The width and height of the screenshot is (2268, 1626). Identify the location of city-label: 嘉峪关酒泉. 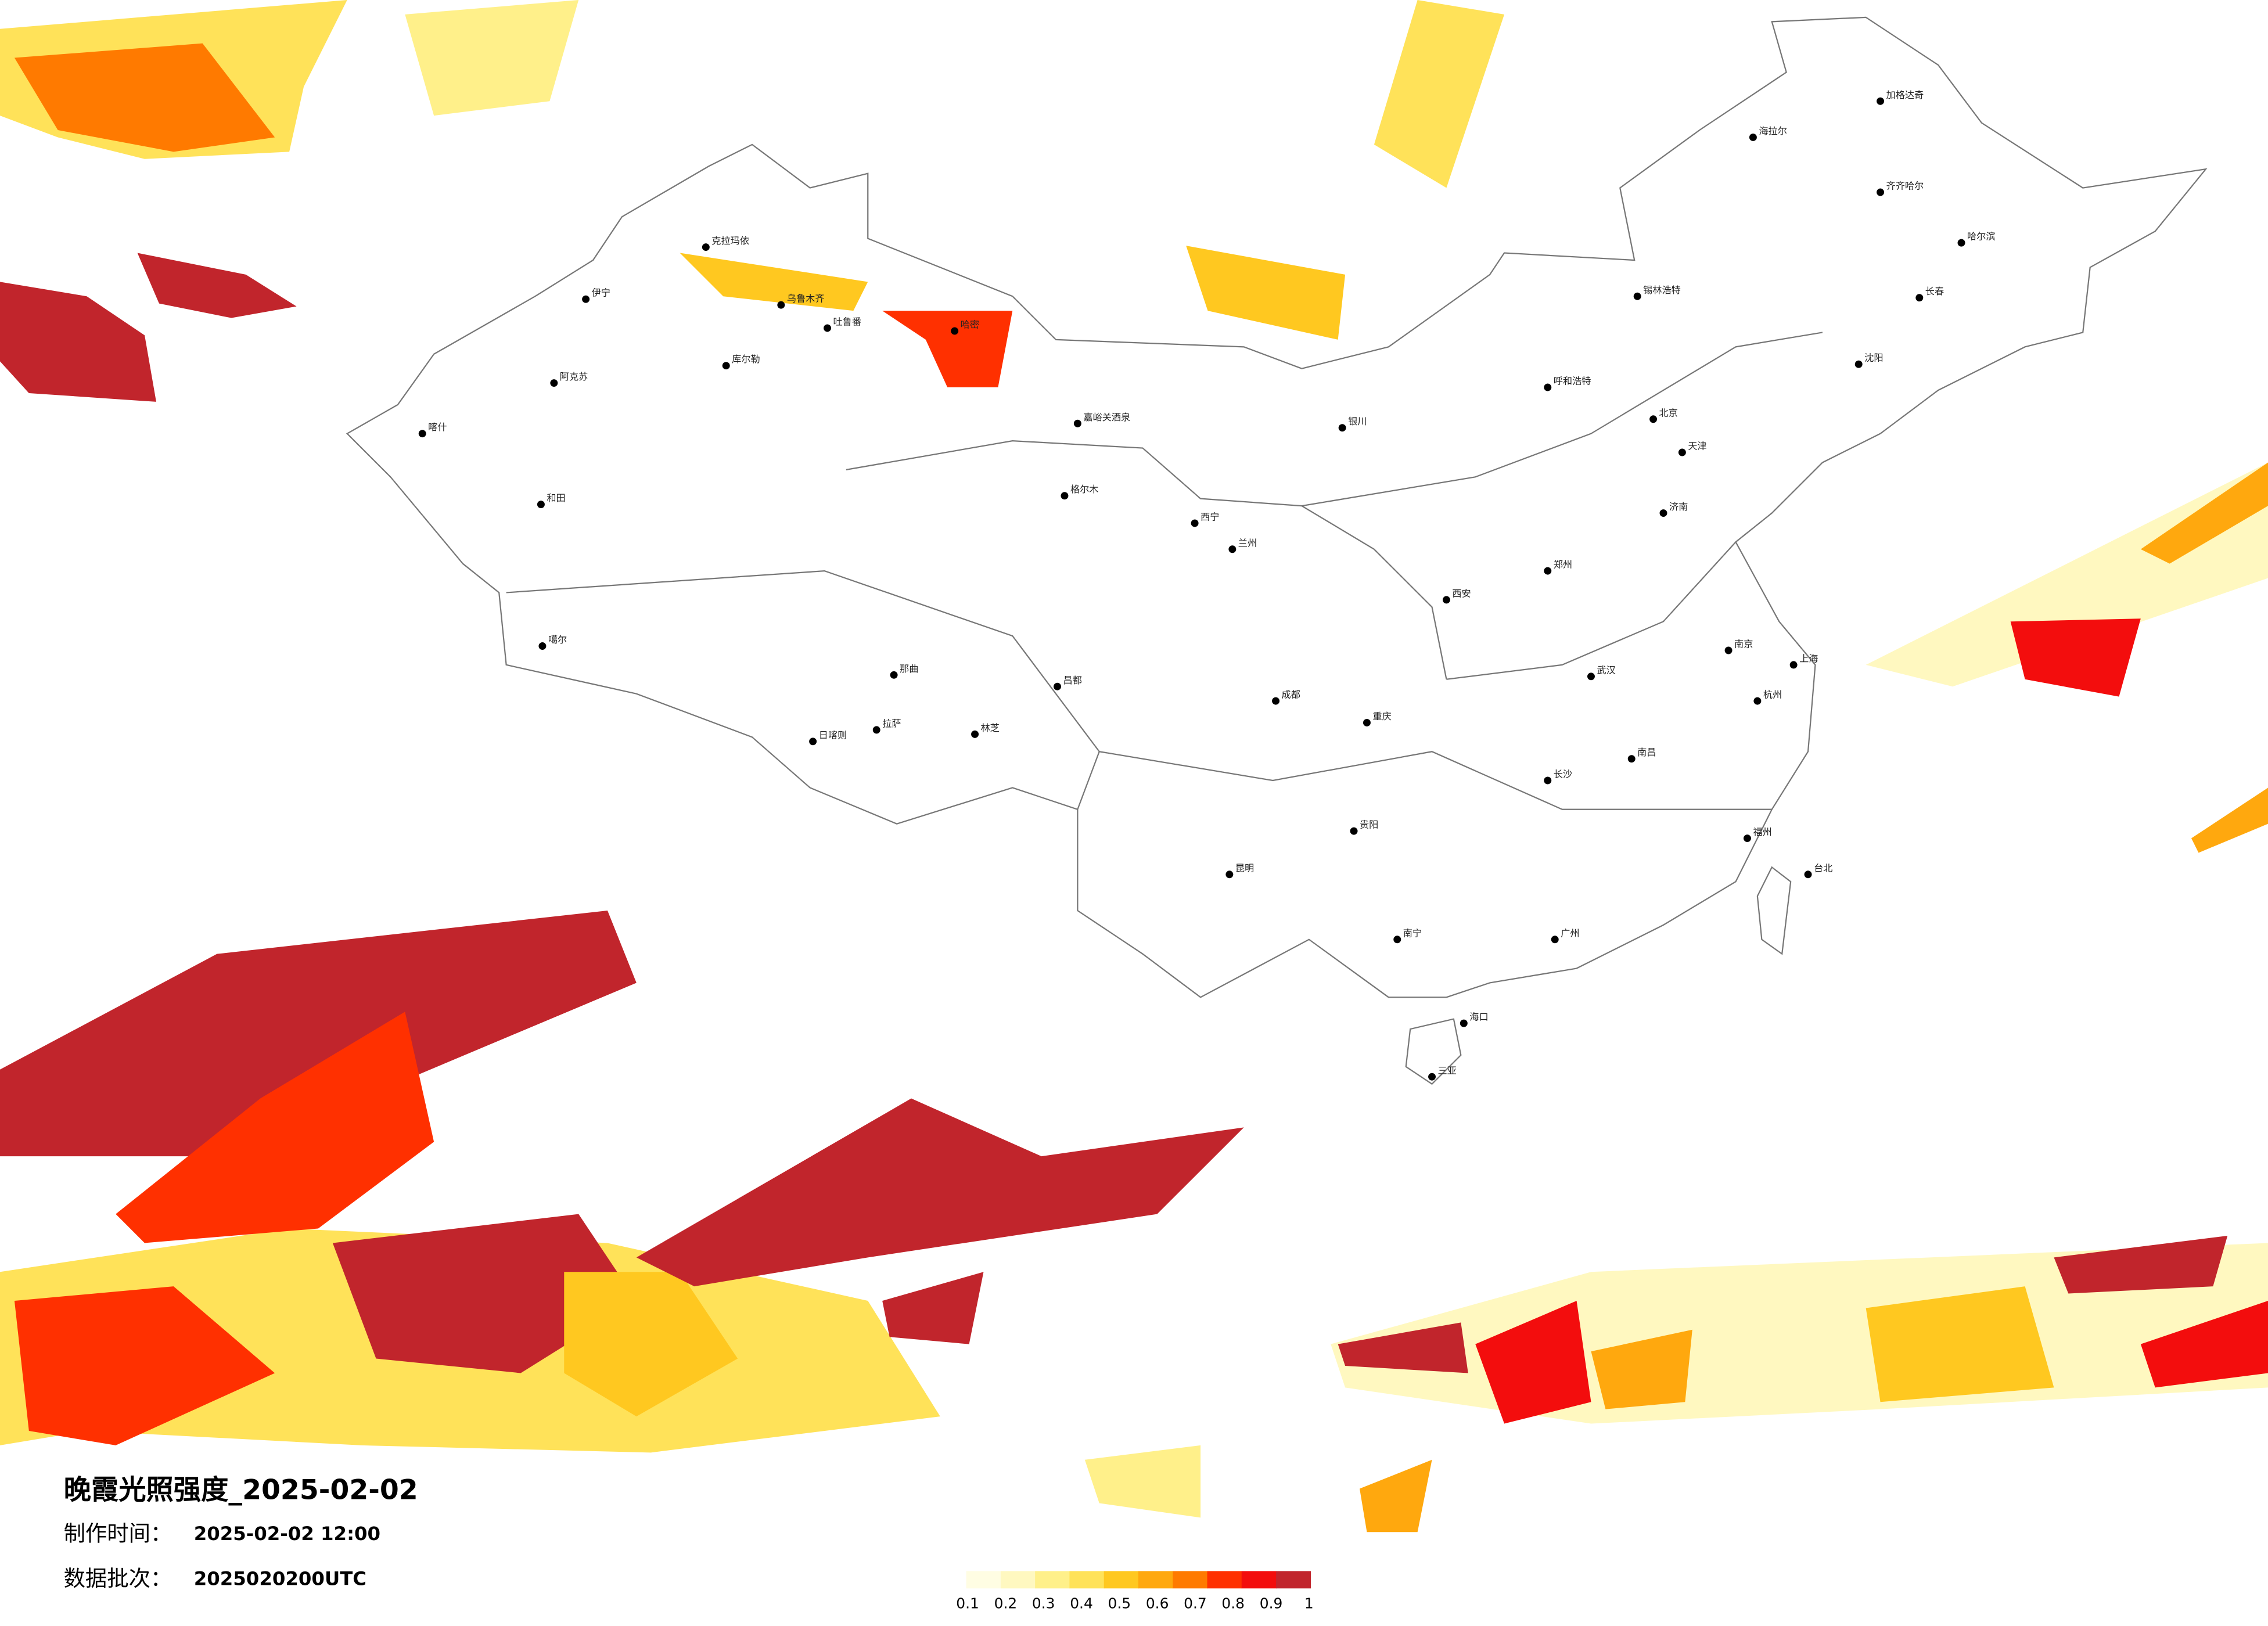
(1106, 417).